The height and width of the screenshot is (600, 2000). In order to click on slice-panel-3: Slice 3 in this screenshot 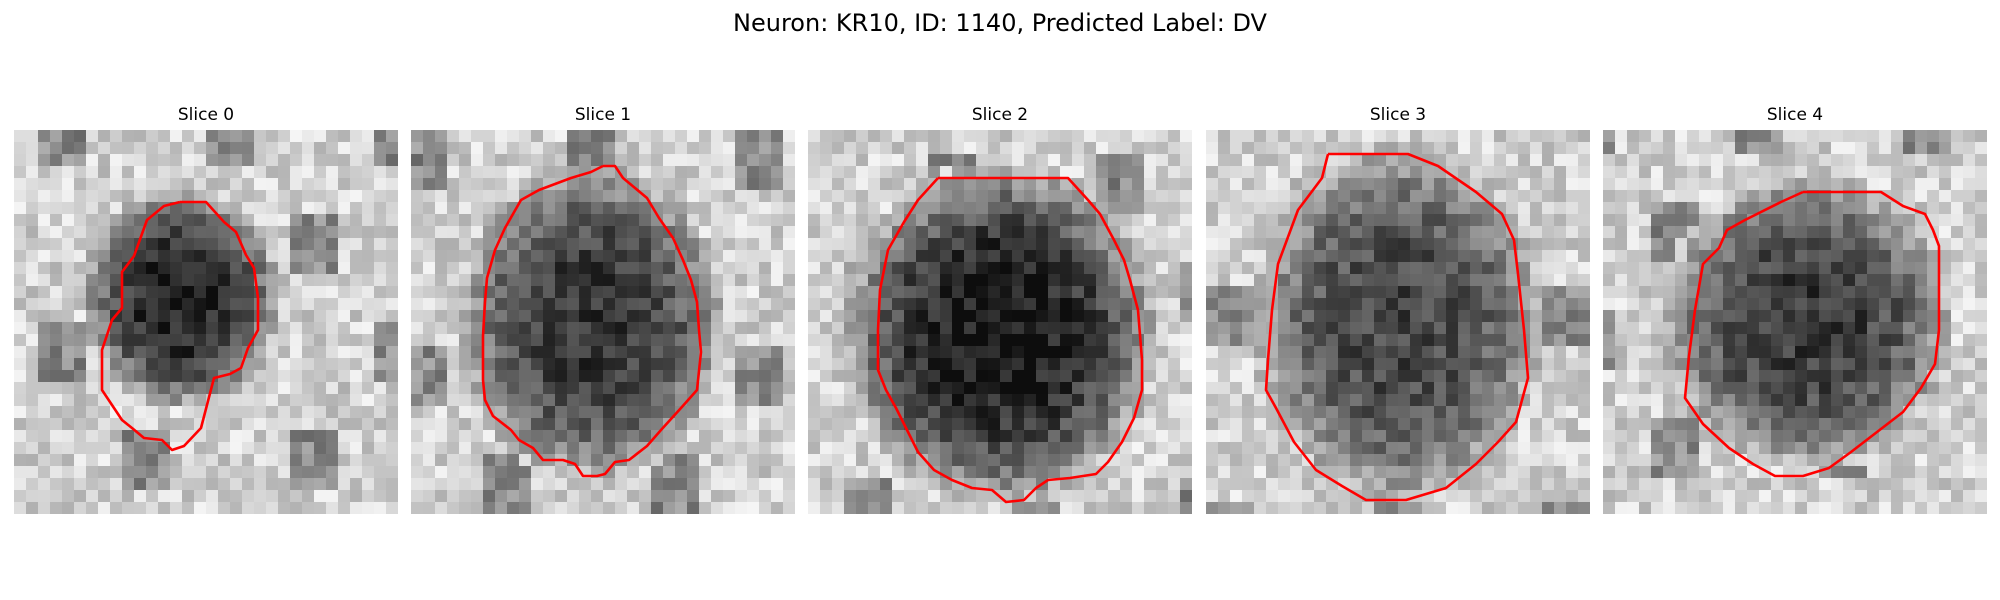, I will do `click(1398, 309)`.